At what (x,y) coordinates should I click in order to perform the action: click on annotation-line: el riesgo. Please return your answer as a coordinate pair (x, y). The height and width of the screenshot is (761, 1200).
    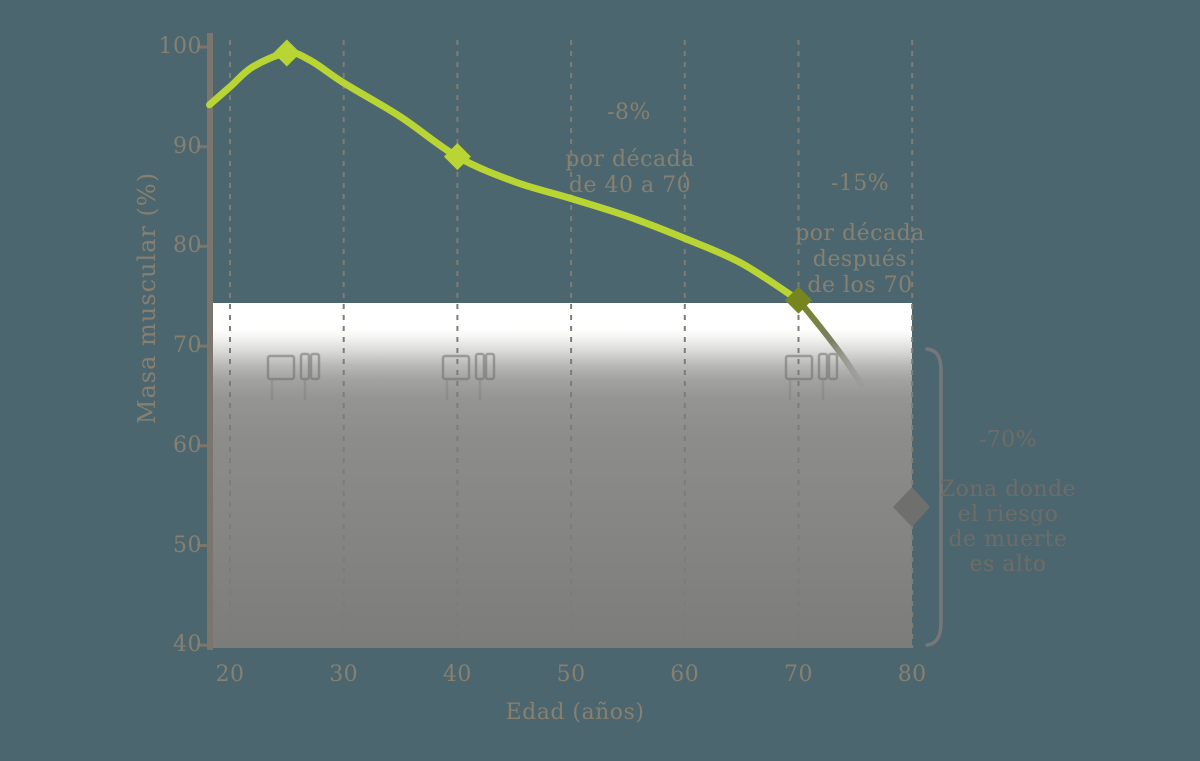
    Looking at the image, I should click on (1008, 514).